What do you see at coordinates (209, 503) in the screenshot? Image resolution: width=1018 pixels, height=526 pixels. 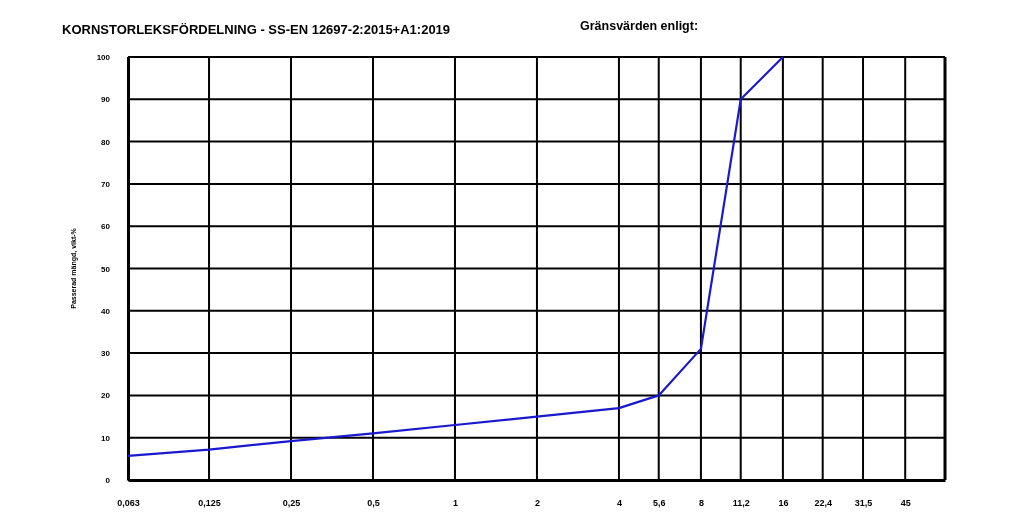 I see `x-tick-label: 0,125` at bounding box center [209, 503].